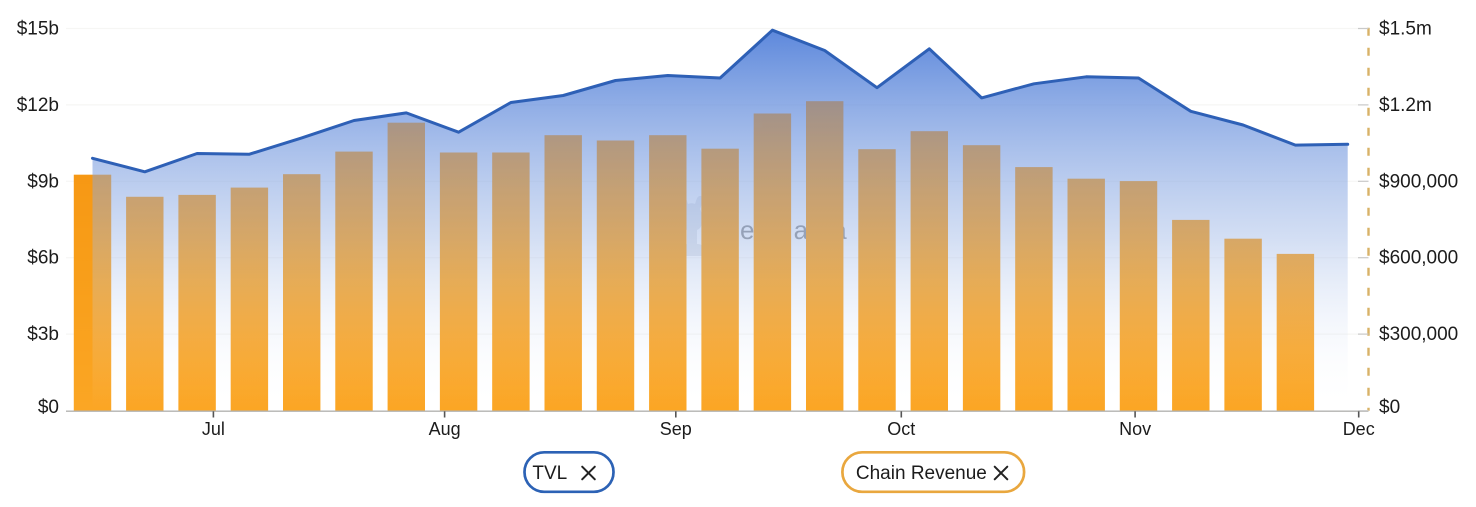  I want to click on svg-text: Oct, so click(901, 429).